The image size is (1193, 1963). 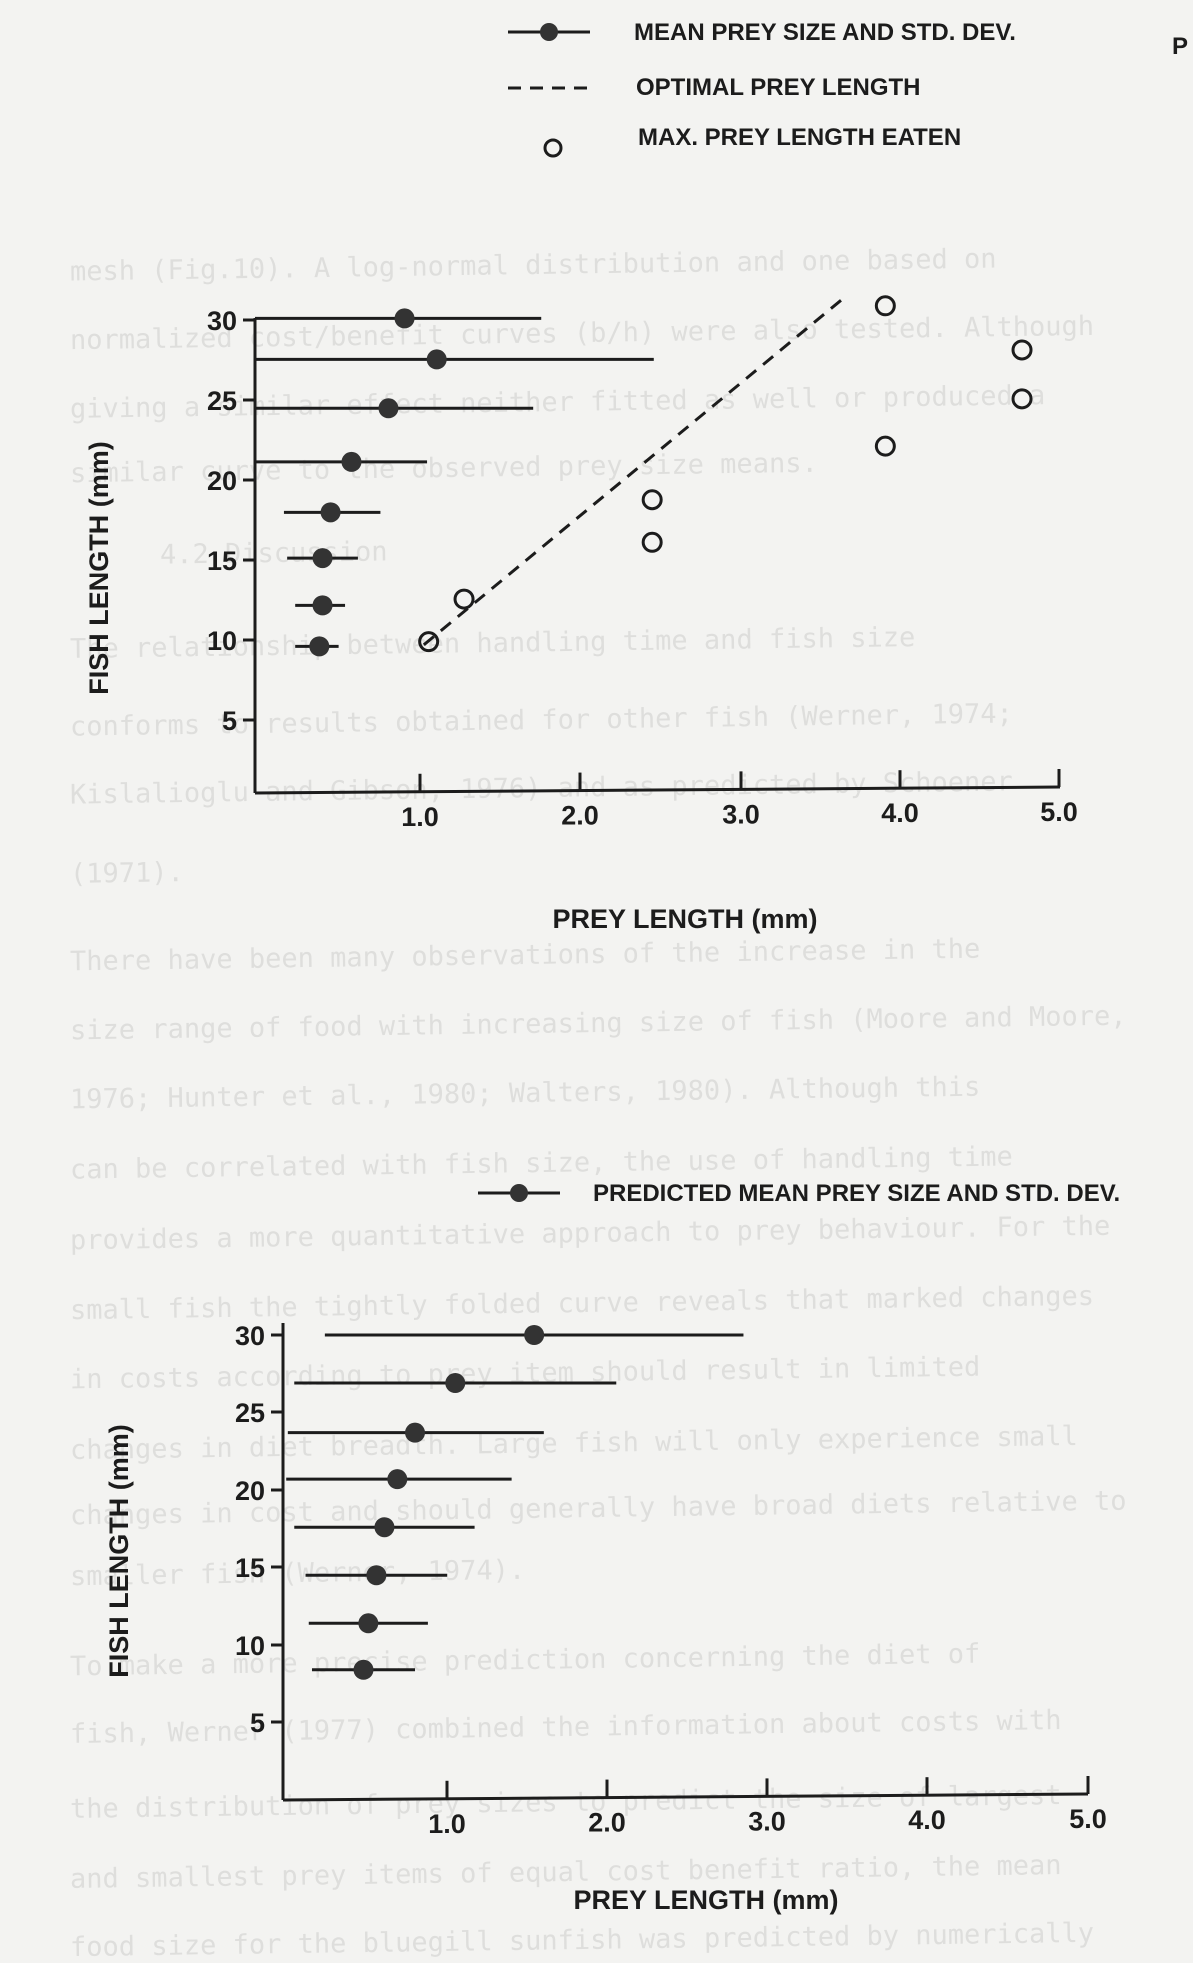 I want to click on bottom-y-tick-label: 15, so click(x=250, y=1568).